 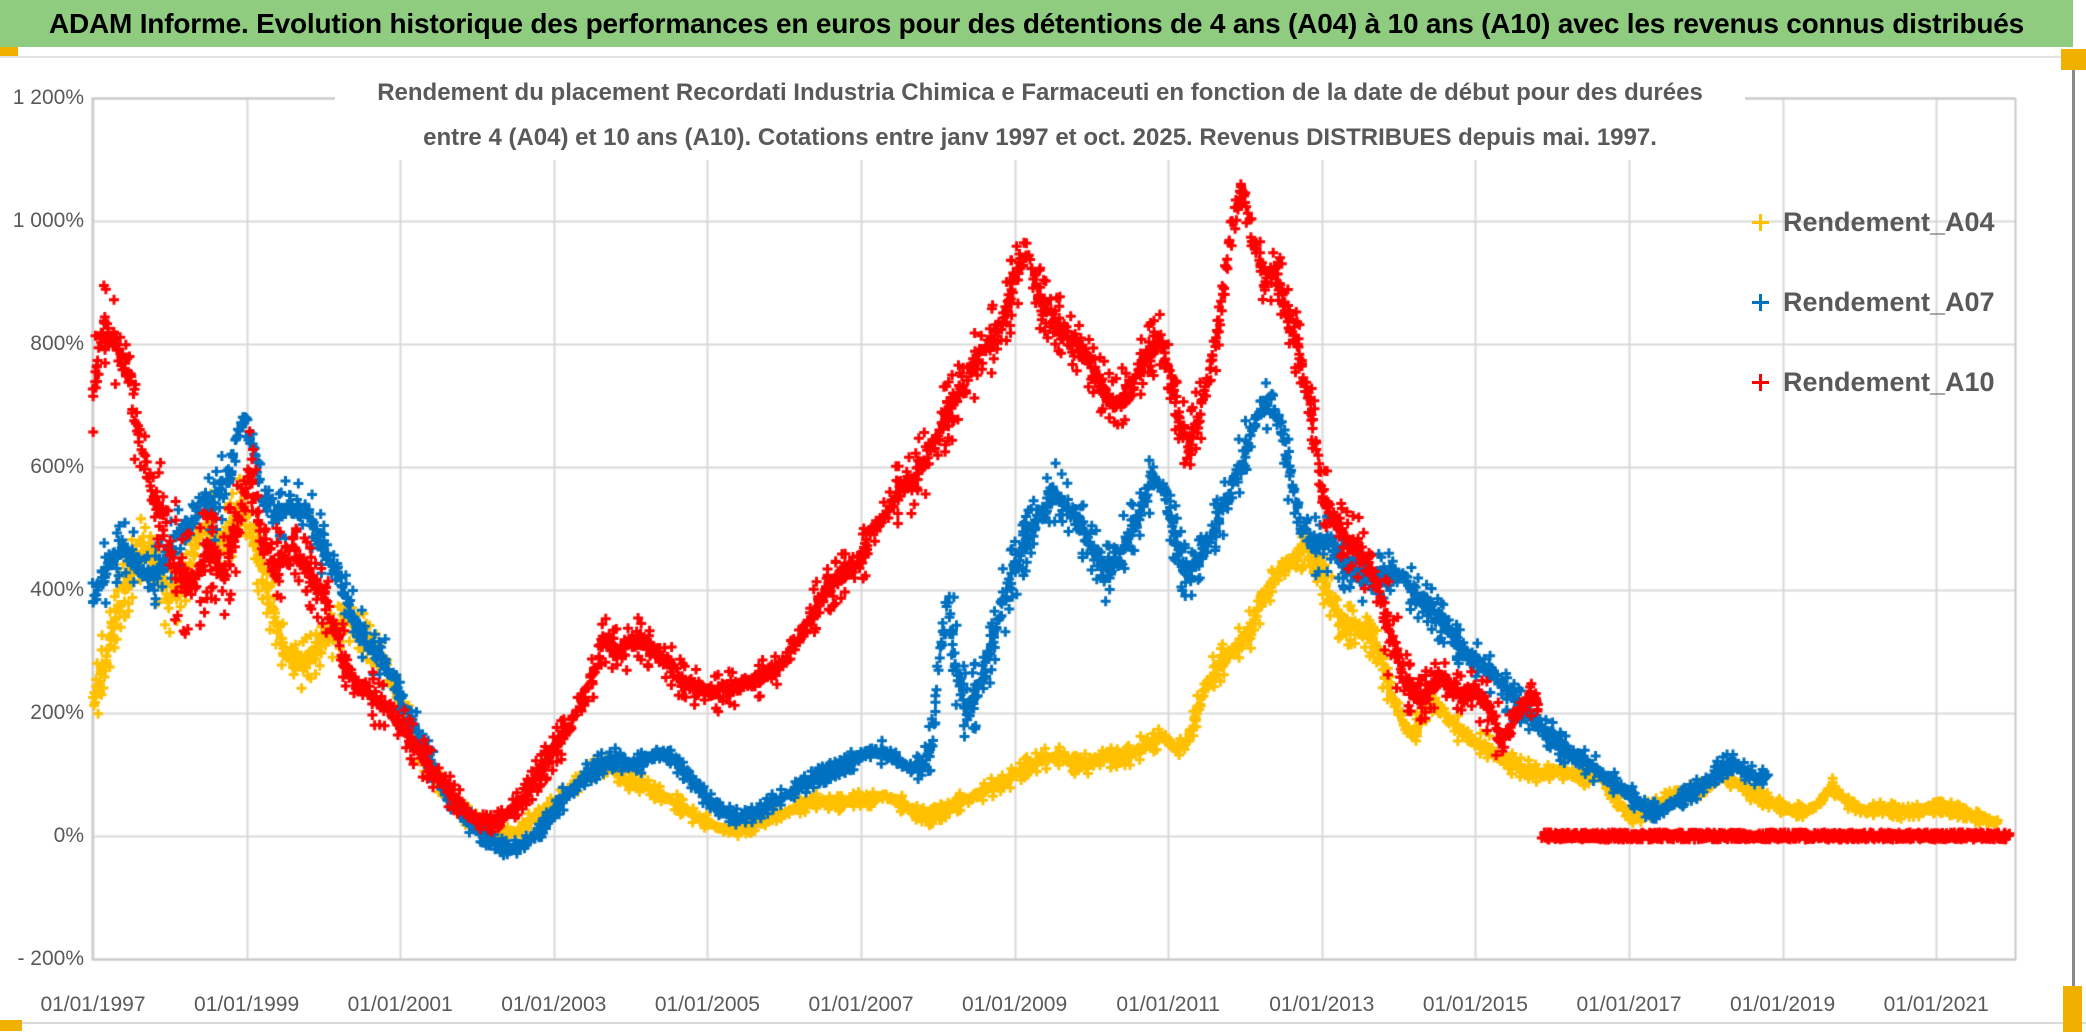 I want to click on gold-accent-top-right, so click(x=2073, y=59).